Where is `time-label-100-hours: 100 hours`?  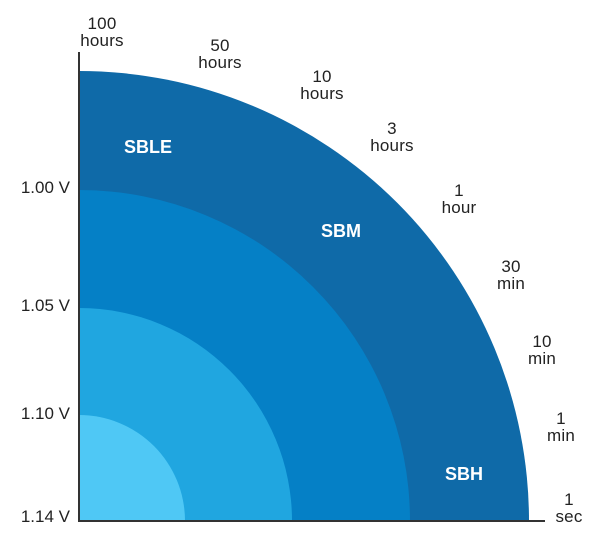
time-label-100-hours: 100 hours is located at coordinates (102, 32).